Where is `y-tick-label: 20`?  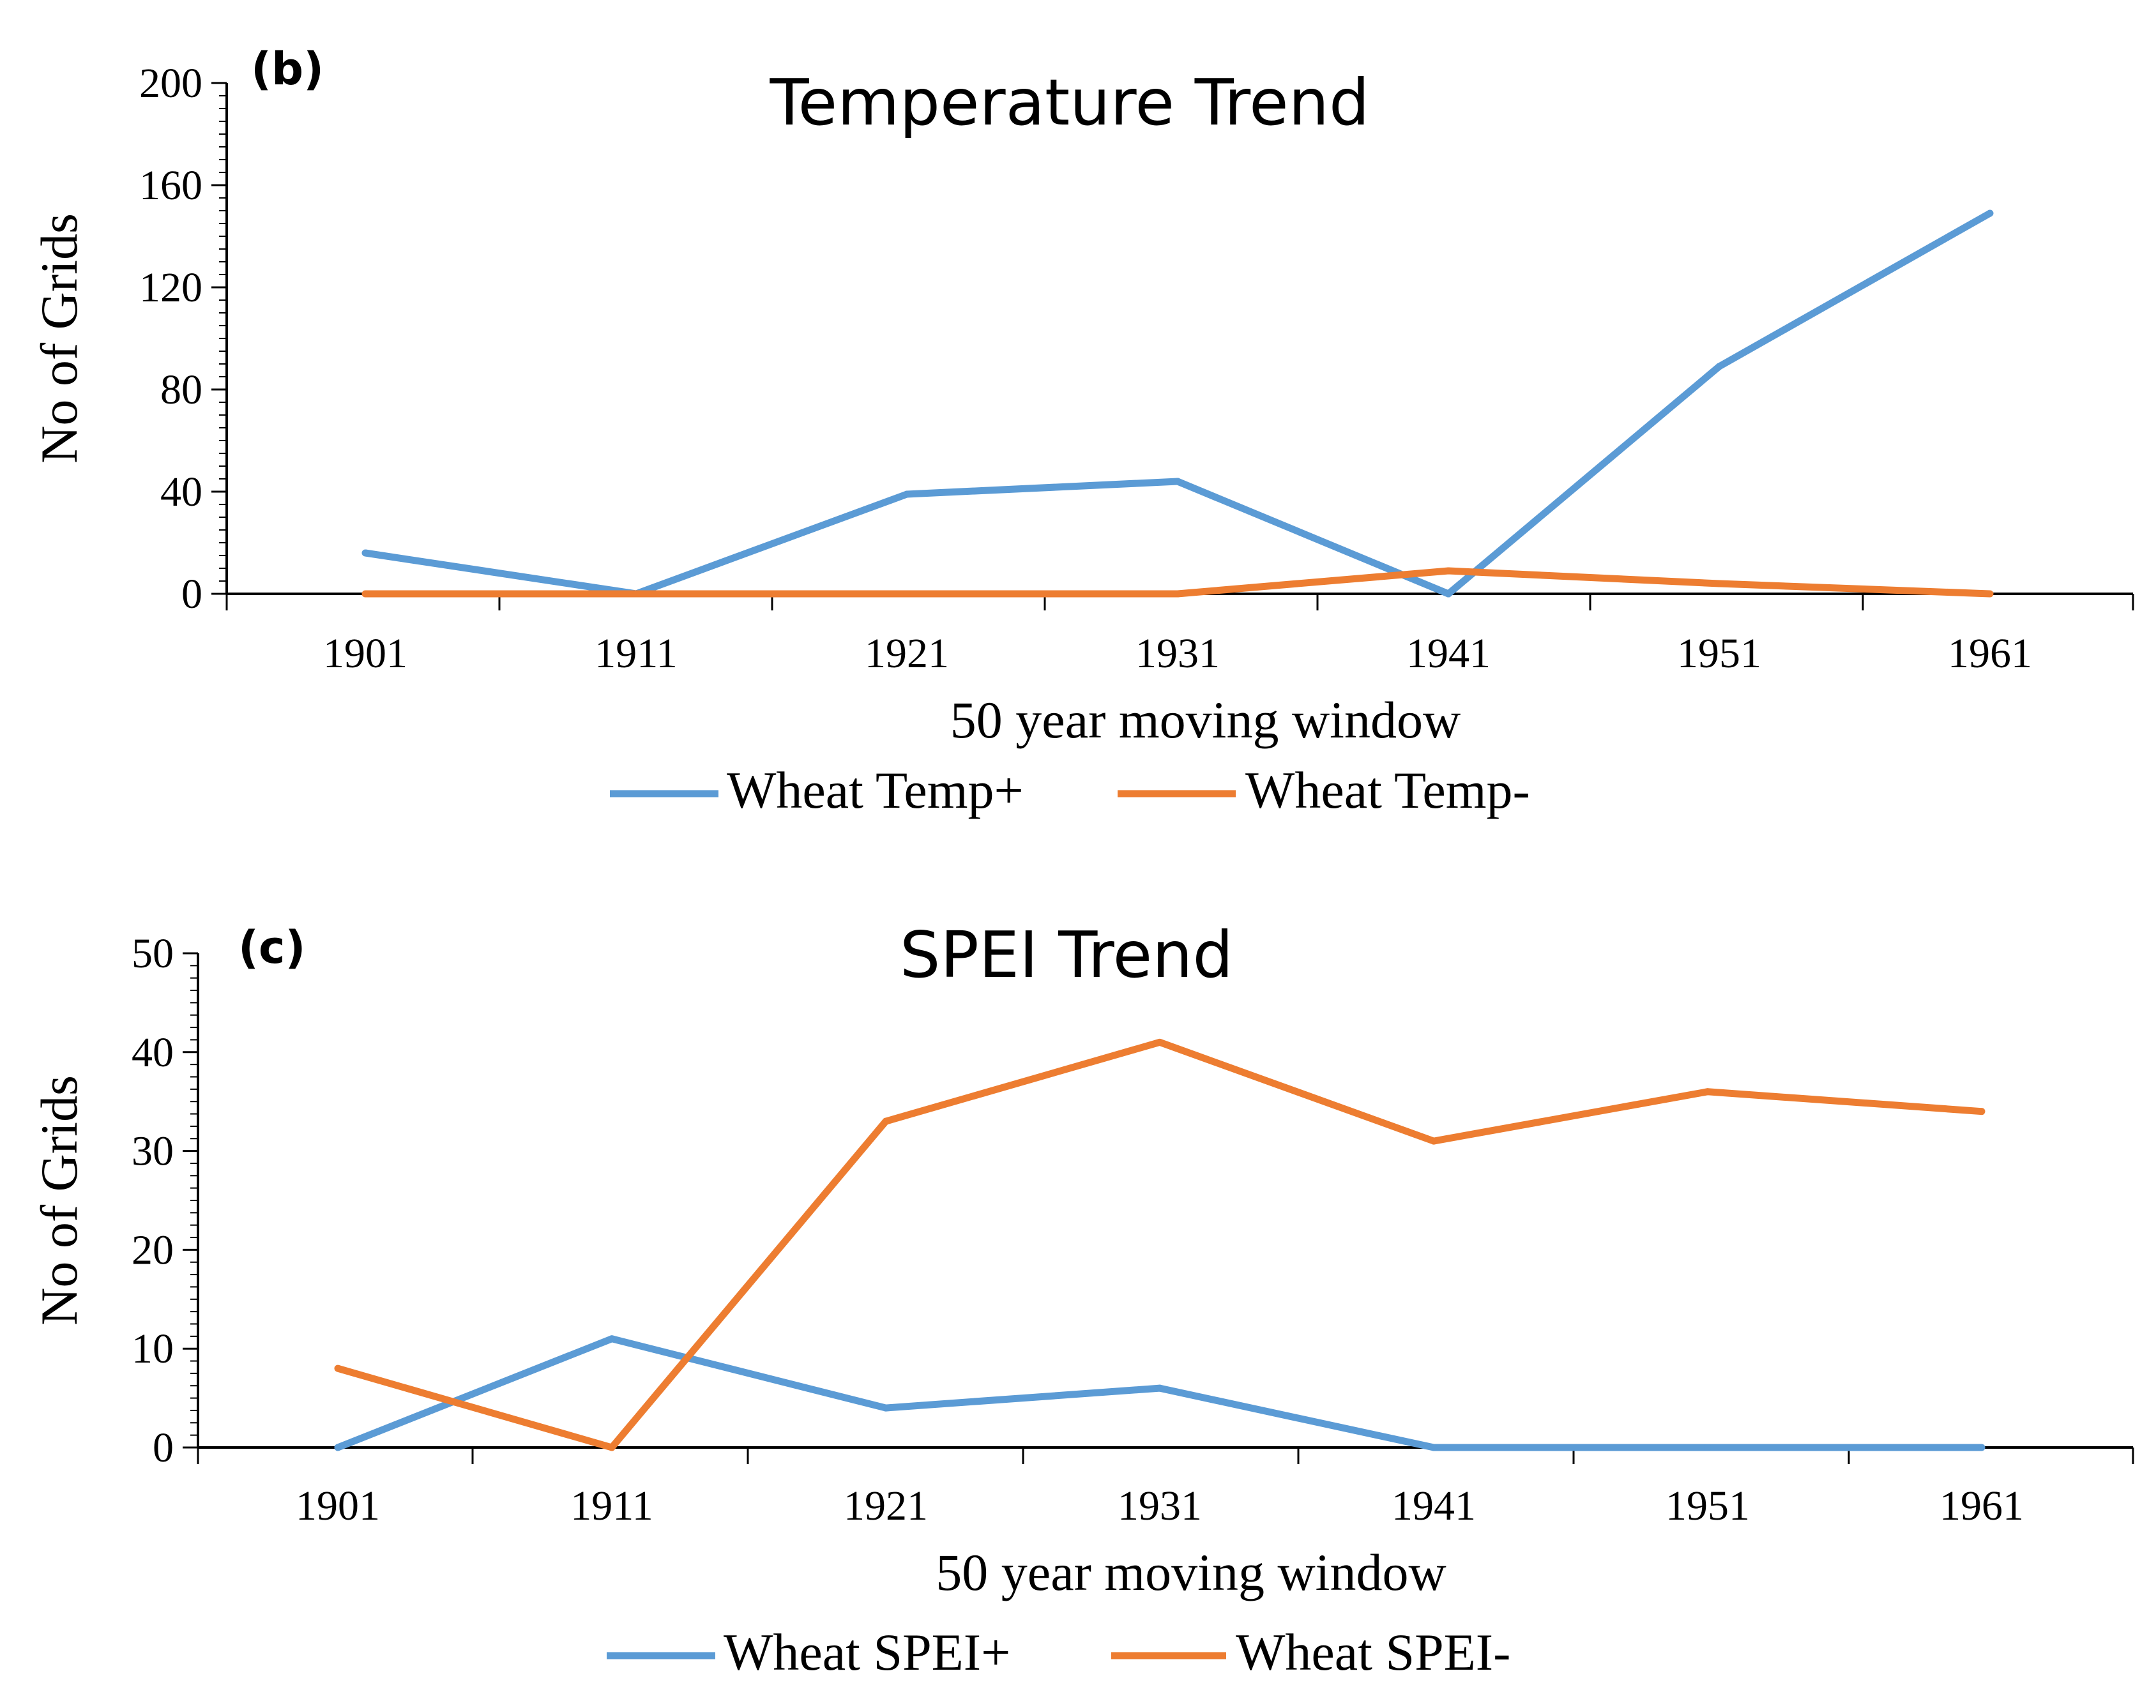
y-tick-label: 20 is located at coordinates (153, 1250).